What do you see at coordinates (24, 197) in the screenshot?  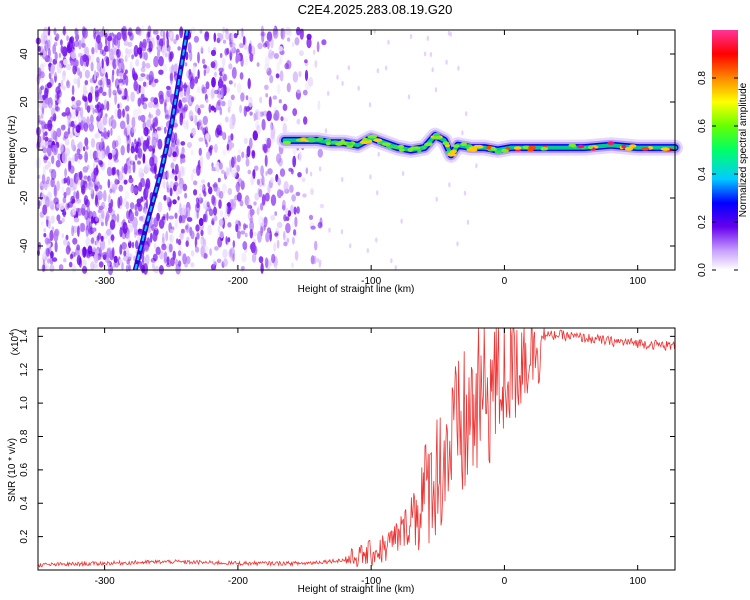 I see `y-tick-label: -20` at bounding box center [24, 197].